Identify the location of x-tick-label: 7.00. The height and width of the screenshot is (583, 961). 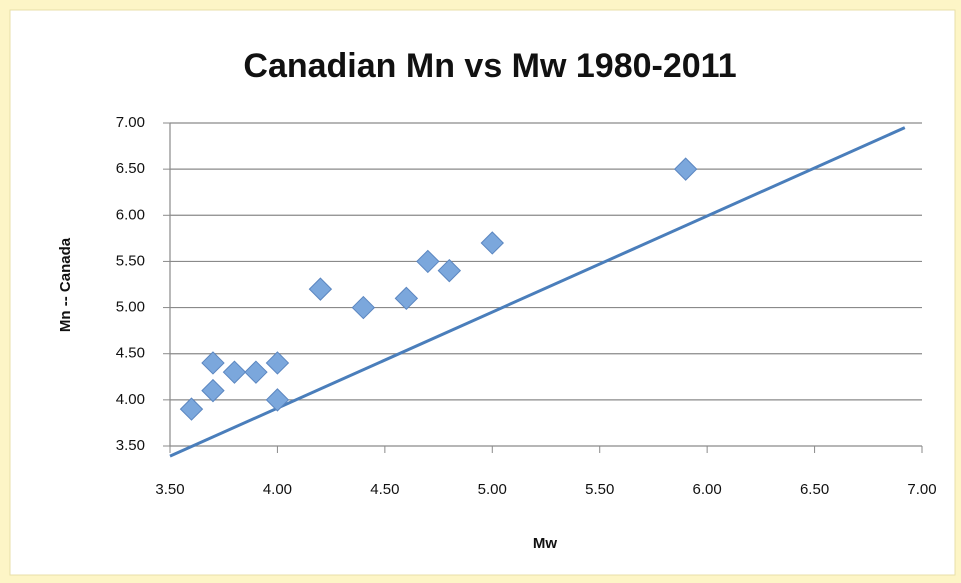
(921, 489).